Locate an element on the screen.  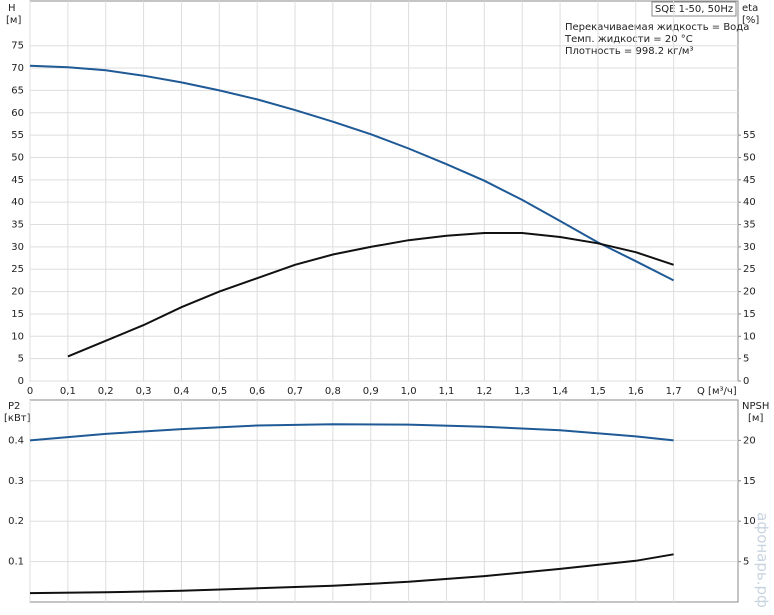
x-tick-label: 1,3 is located at coordinates (522, 391).